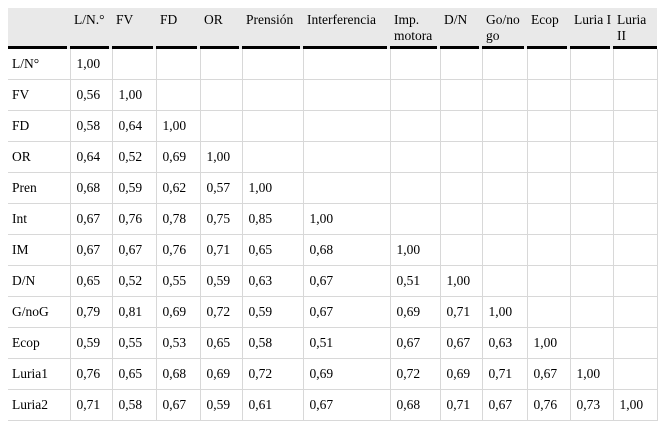 This screenshot has width=666, height=425. What do you see at coordinates (272, 28) in the screenshot?
I see `column-header: Prensión` at bounding box center [272, 28].